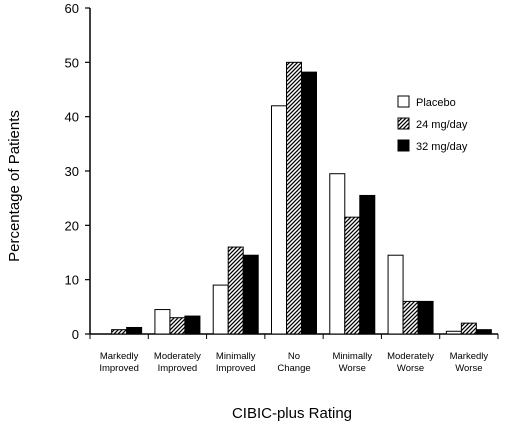 This screenshot has width=507, height=425. I want to click on x-tick-label: Change, so click(293, 368).